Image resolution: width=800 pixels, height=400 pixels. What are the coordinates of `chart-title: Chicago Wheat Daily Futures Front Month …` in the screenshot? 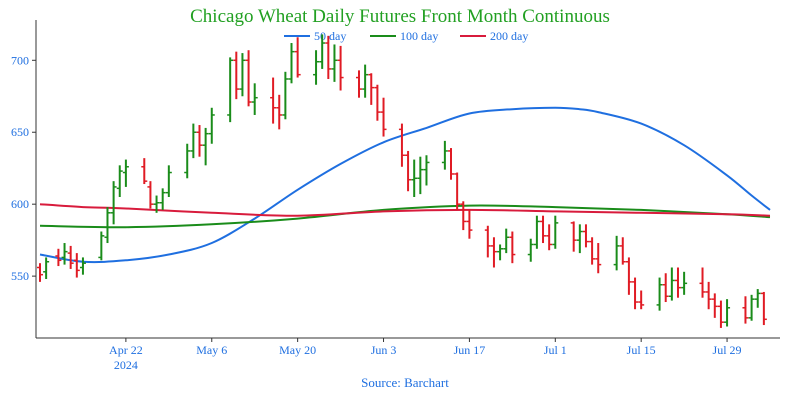 It's located at (400, 16).